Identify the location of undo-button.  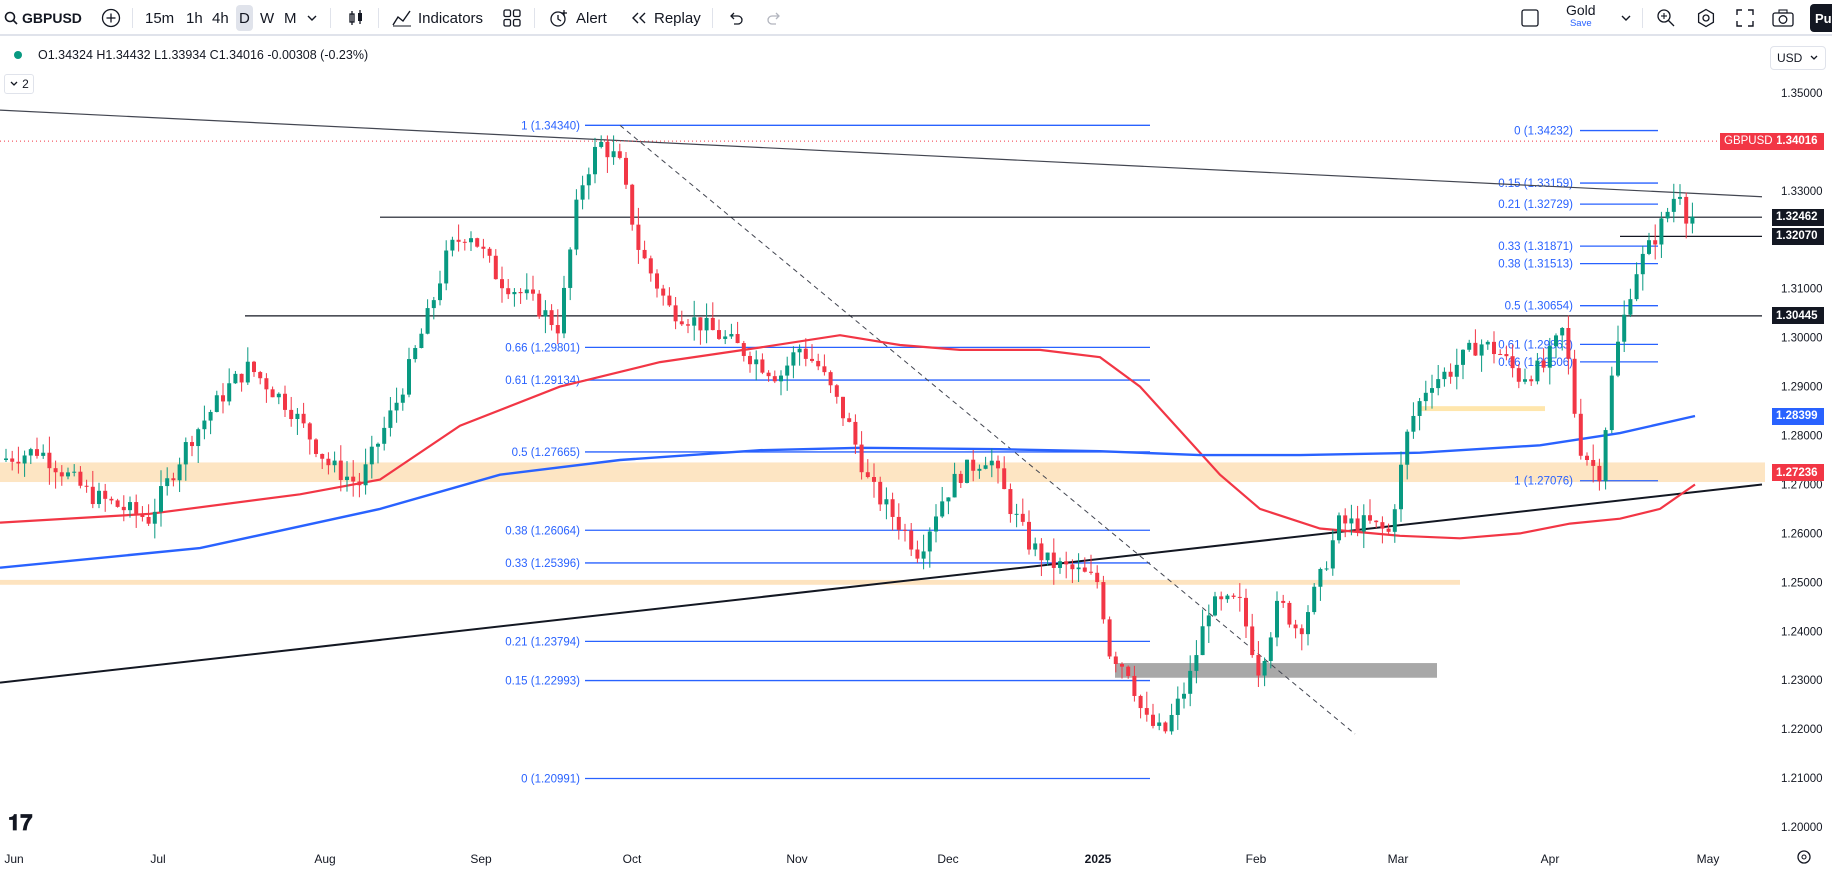
(736, 18).